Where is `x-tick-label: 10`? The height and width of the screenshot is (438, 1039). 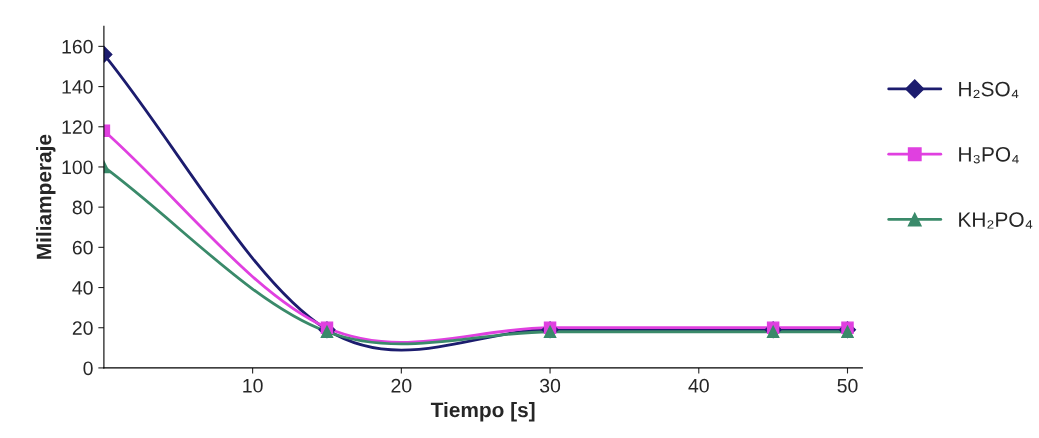 x-tick-label: 10 is located at coordinates (253, 385).